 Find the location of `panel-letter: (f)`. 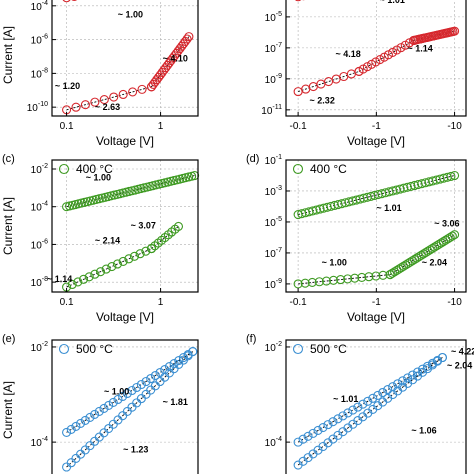

panel-letter: (f) is located at coordinates (251, 339).